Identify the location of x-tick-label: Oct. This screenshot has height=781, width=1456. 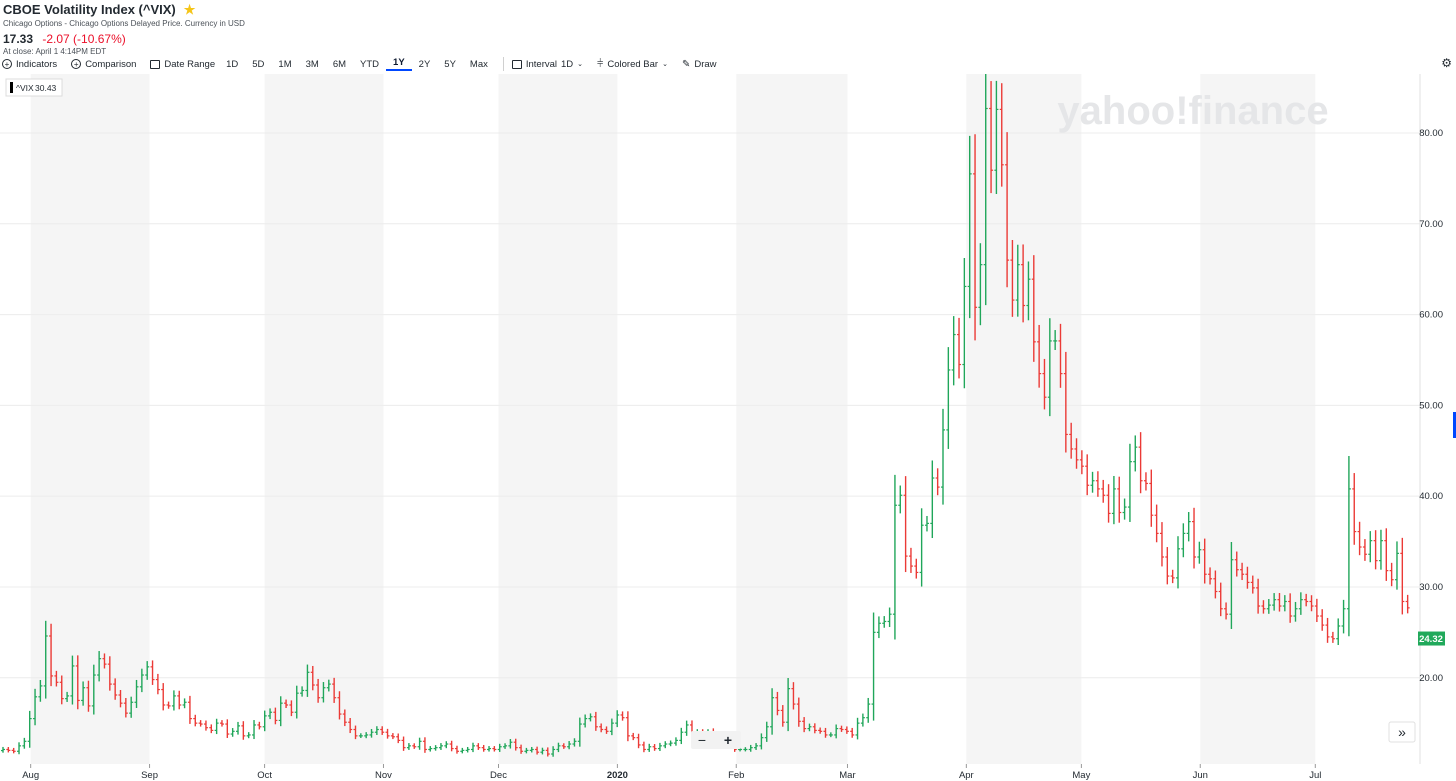
(264, 775).